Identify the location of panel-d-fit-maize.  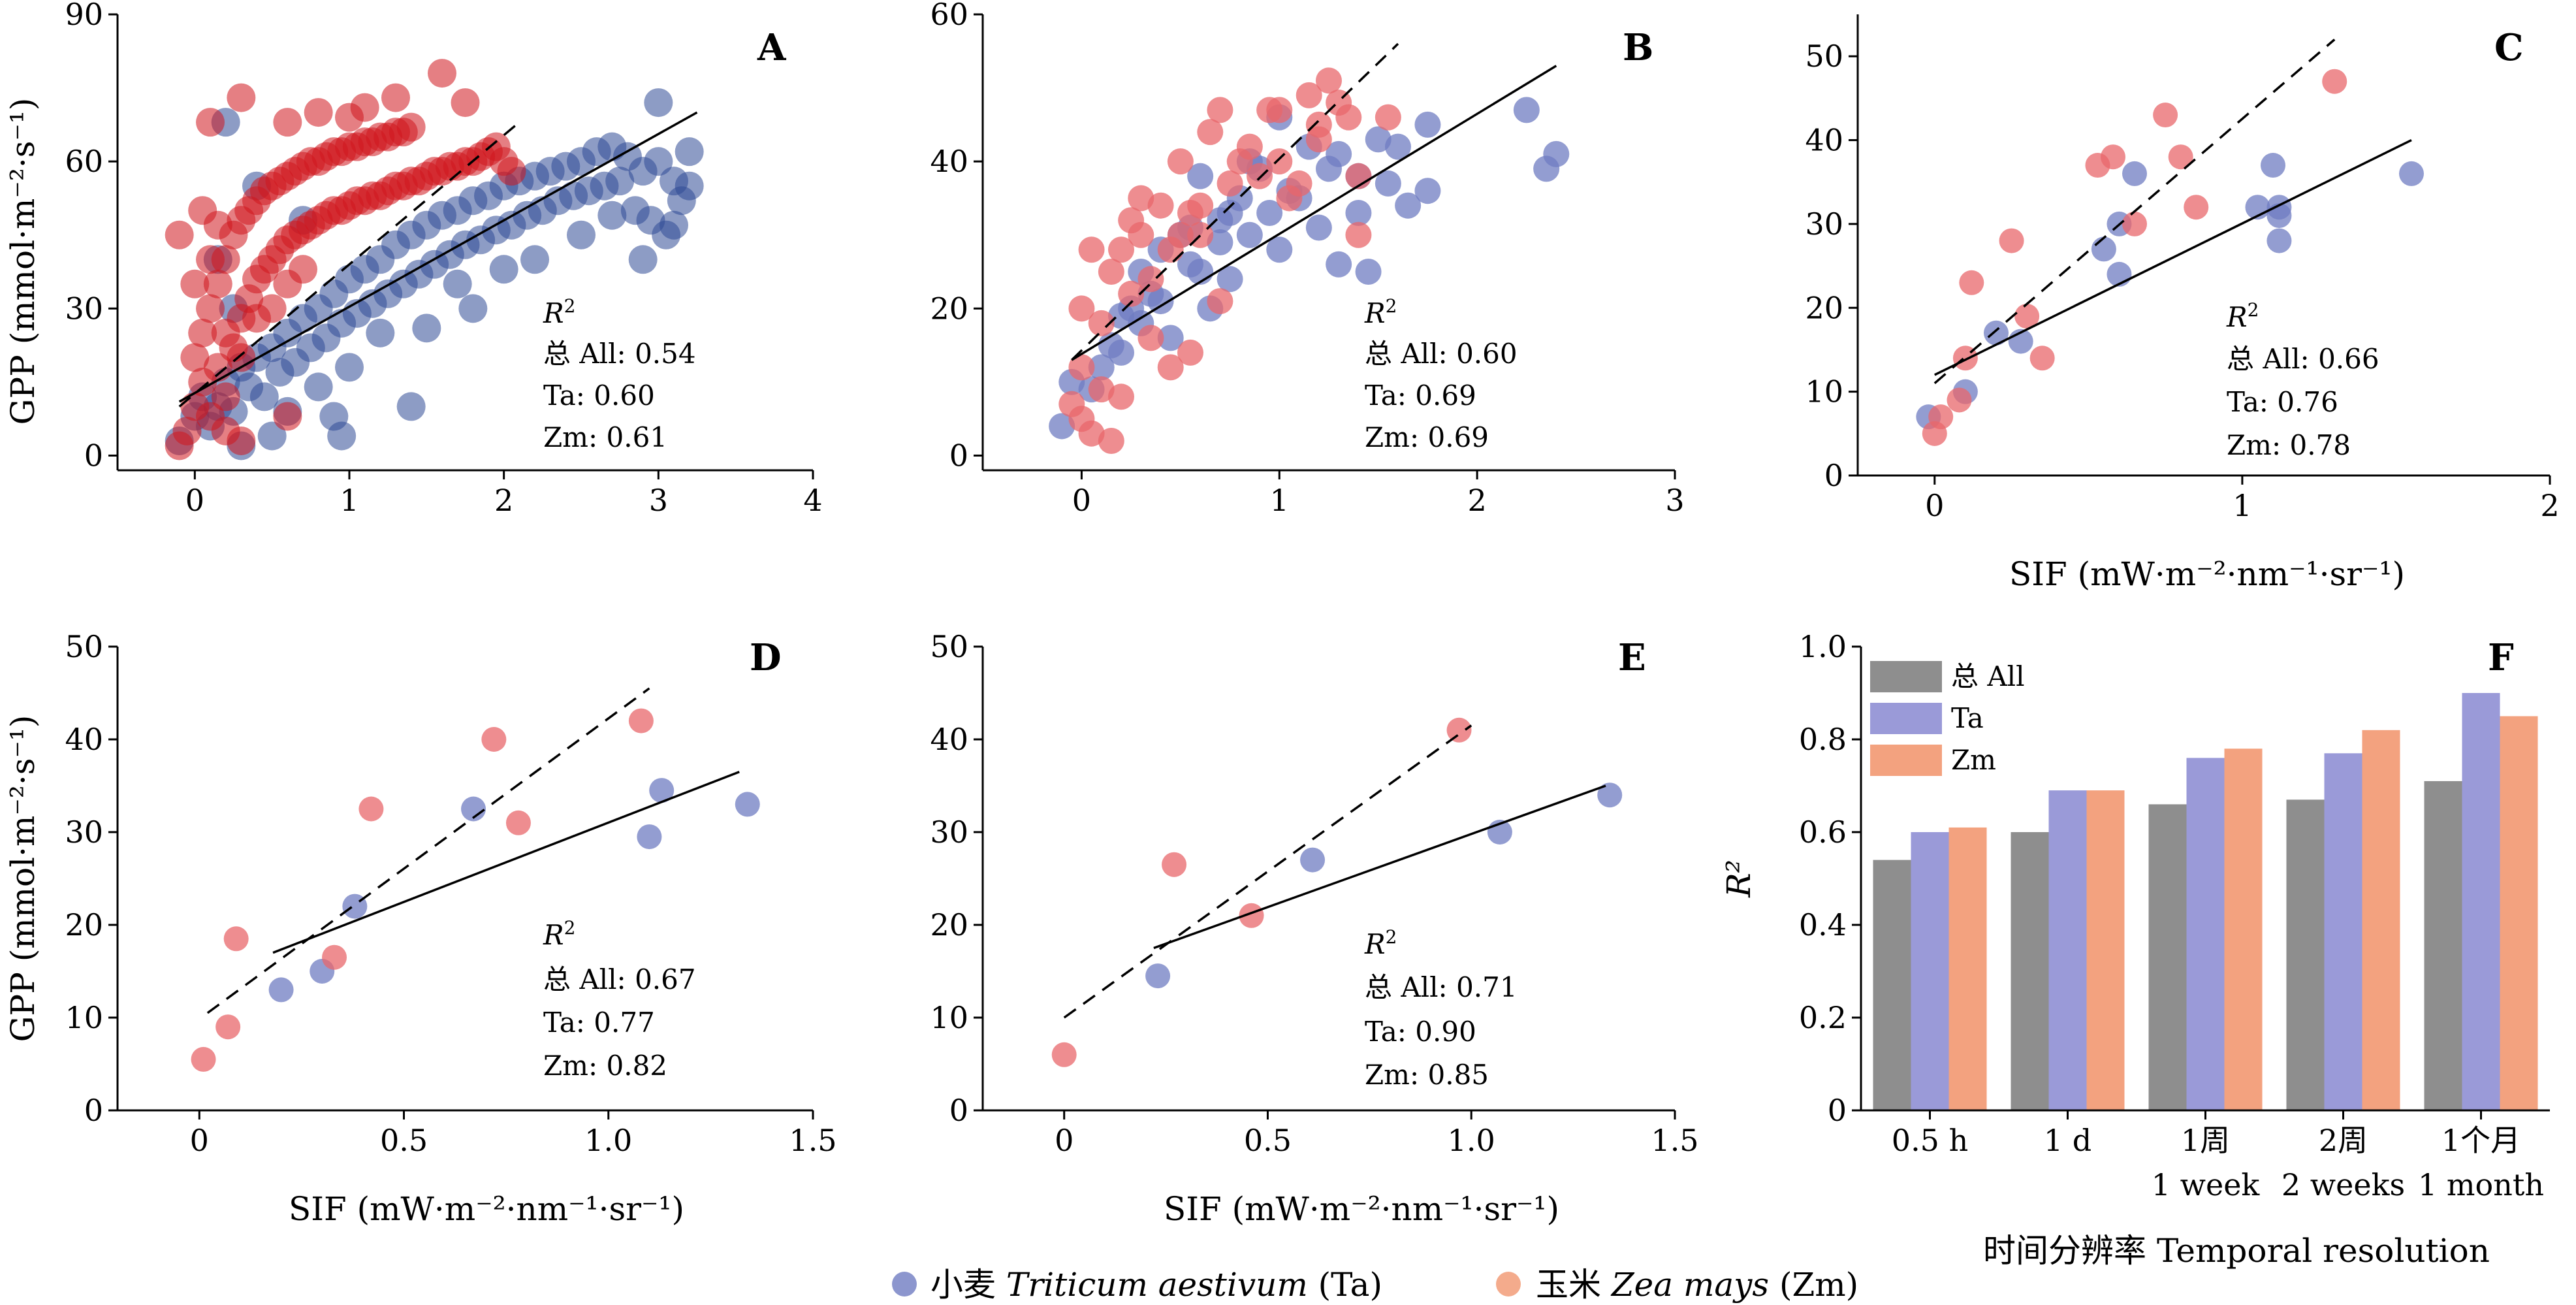
(428, 850).